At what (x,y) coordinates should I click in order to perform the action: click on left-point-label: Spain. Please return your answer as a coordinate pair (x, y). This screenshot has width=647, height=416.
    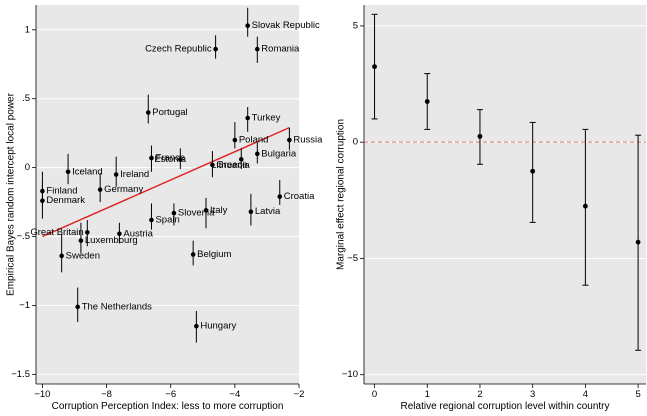
    Looking at the image, I should click on (167, 220).